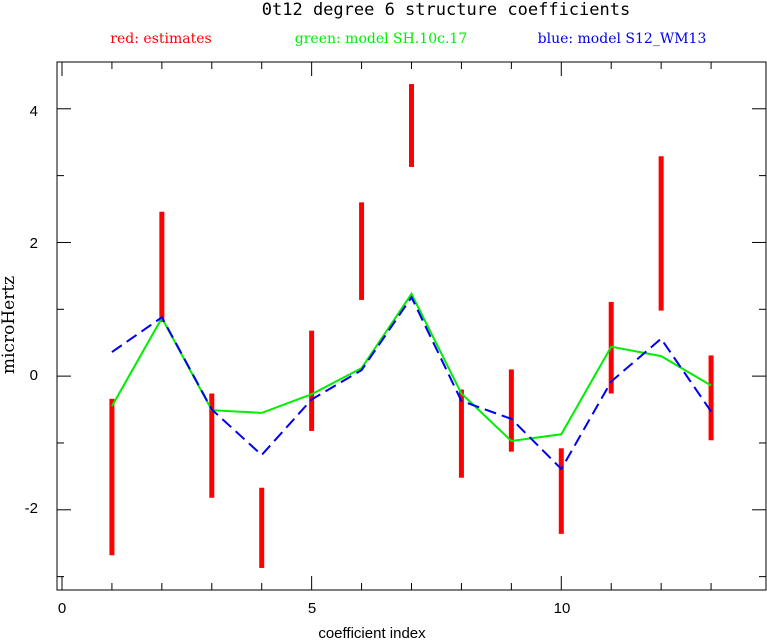 This screenshot has height=641, width=767. I want to click on y-tick-label-2: 2, so click(34, 243).